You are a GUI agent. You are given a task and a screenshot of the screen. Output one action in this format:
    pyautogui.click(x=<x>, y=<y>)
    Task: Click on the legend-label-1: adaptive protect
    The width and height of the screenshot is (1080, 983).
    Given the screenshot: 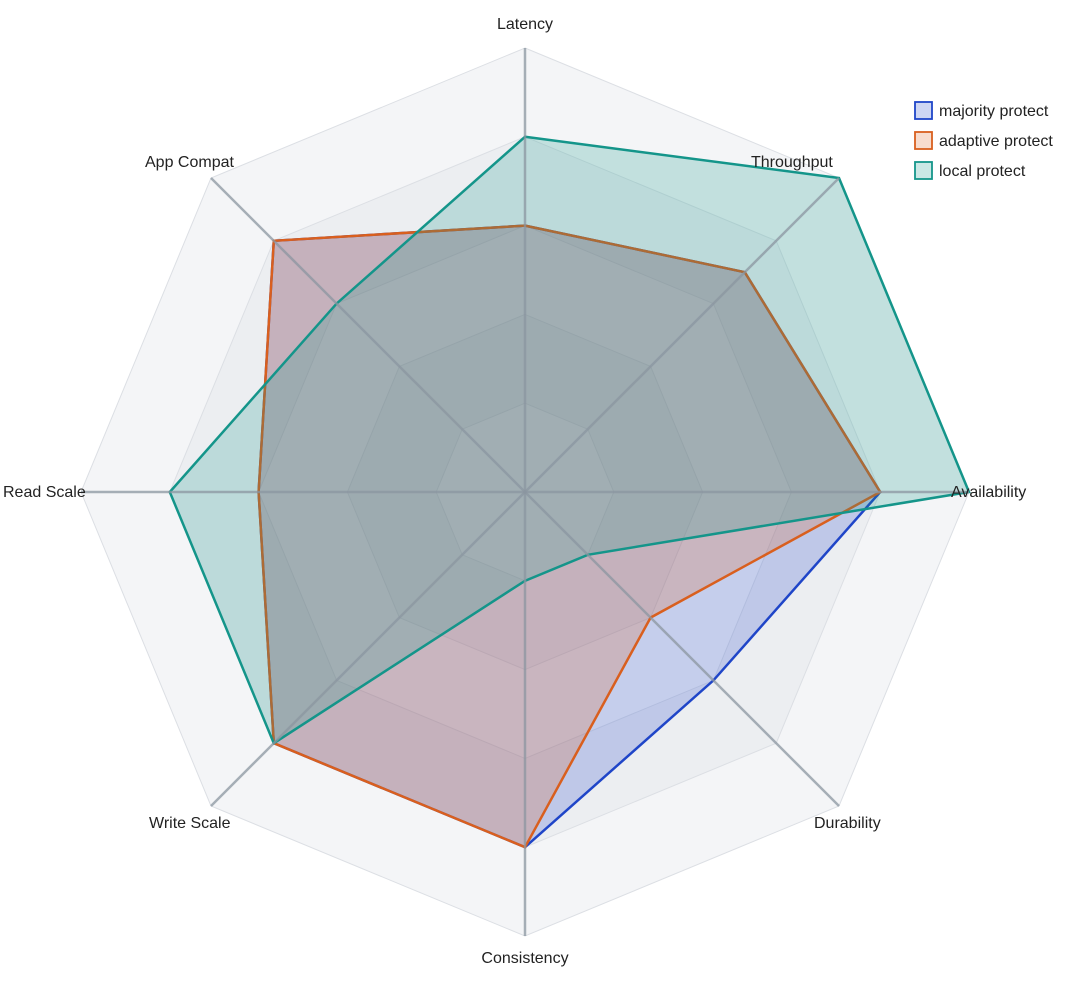 What is the action you would take?
    pyautogui.click(x=996, y=141)
    